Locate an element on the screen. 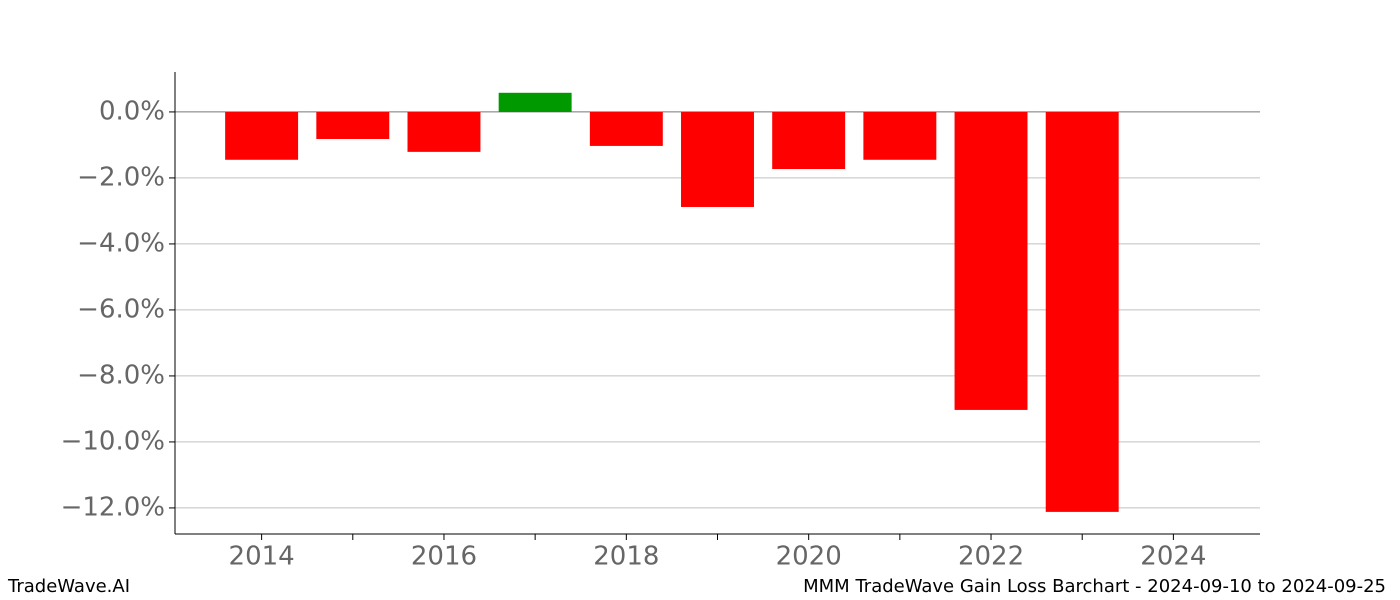 This screenshot has width=1400, height=600. brand: TradeWave.AI is located at coordinates (68, 586).